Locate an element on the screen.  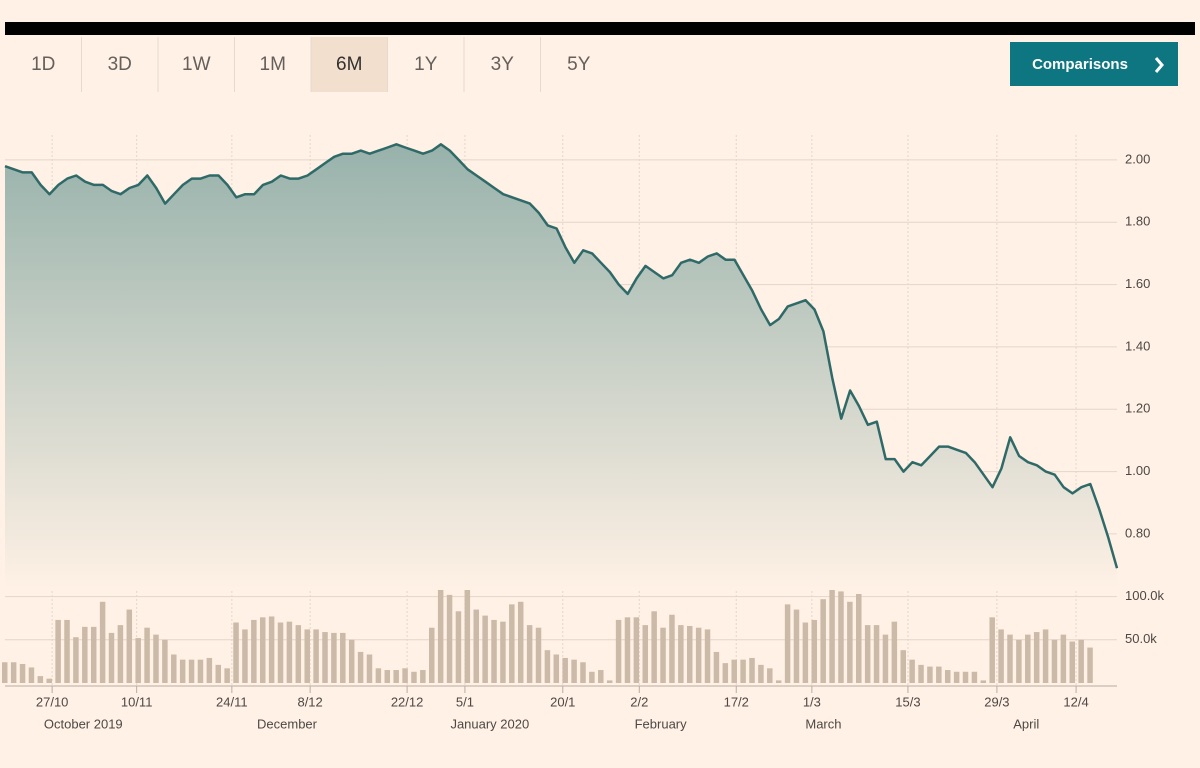
x-tick-label: 5/1 is located at coordinates (465, 701).